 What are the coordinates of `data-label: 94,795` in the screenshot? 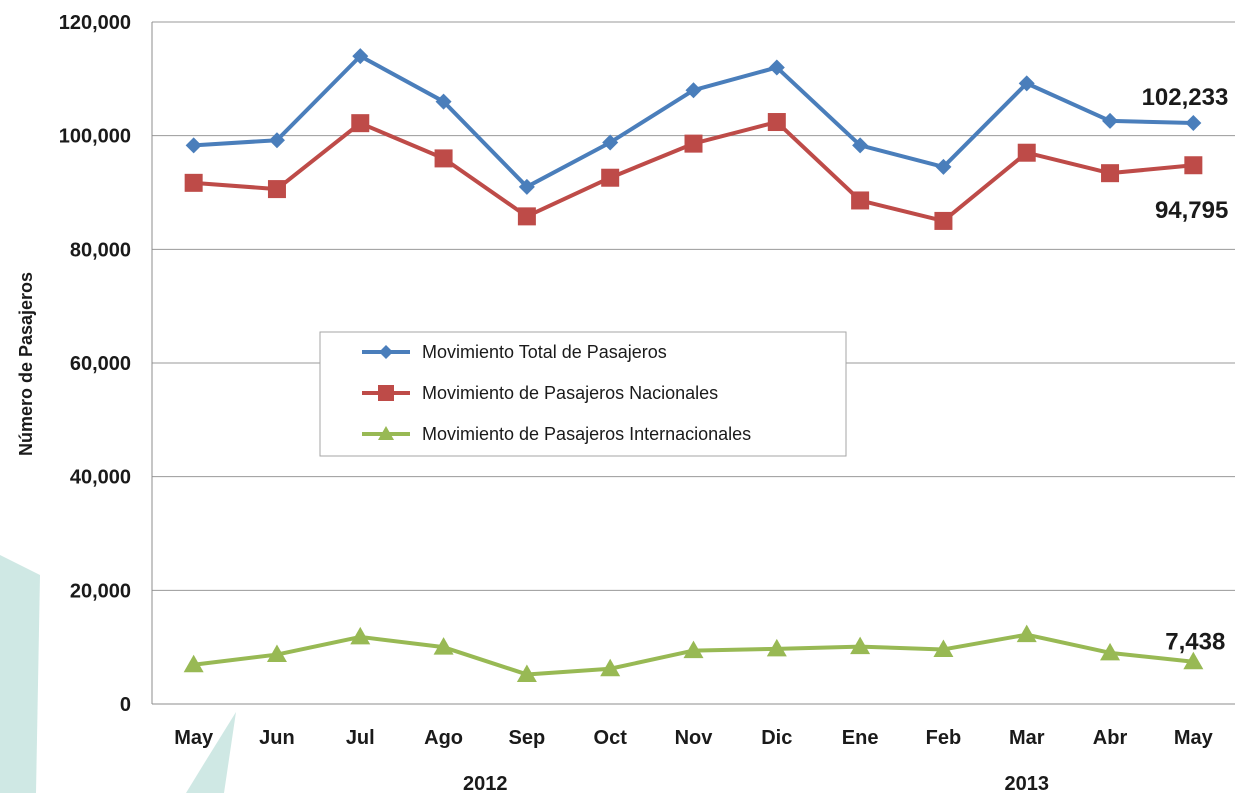 It's located at (1191, 210).